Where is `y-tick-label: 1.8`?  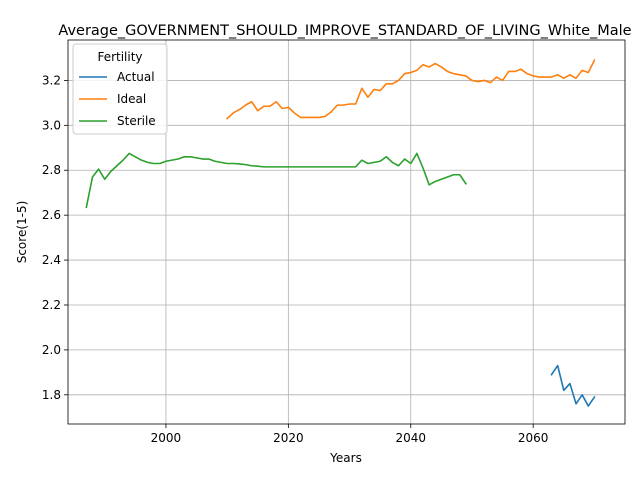 y-tick-label: 1.8 is located at coordinates (51, 395).